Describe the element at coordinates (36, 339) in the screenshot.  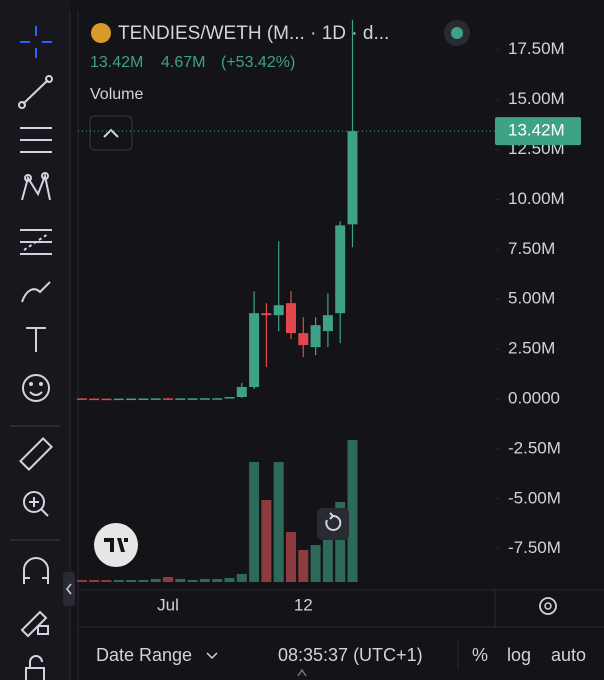
I see `text-tool` at that location.